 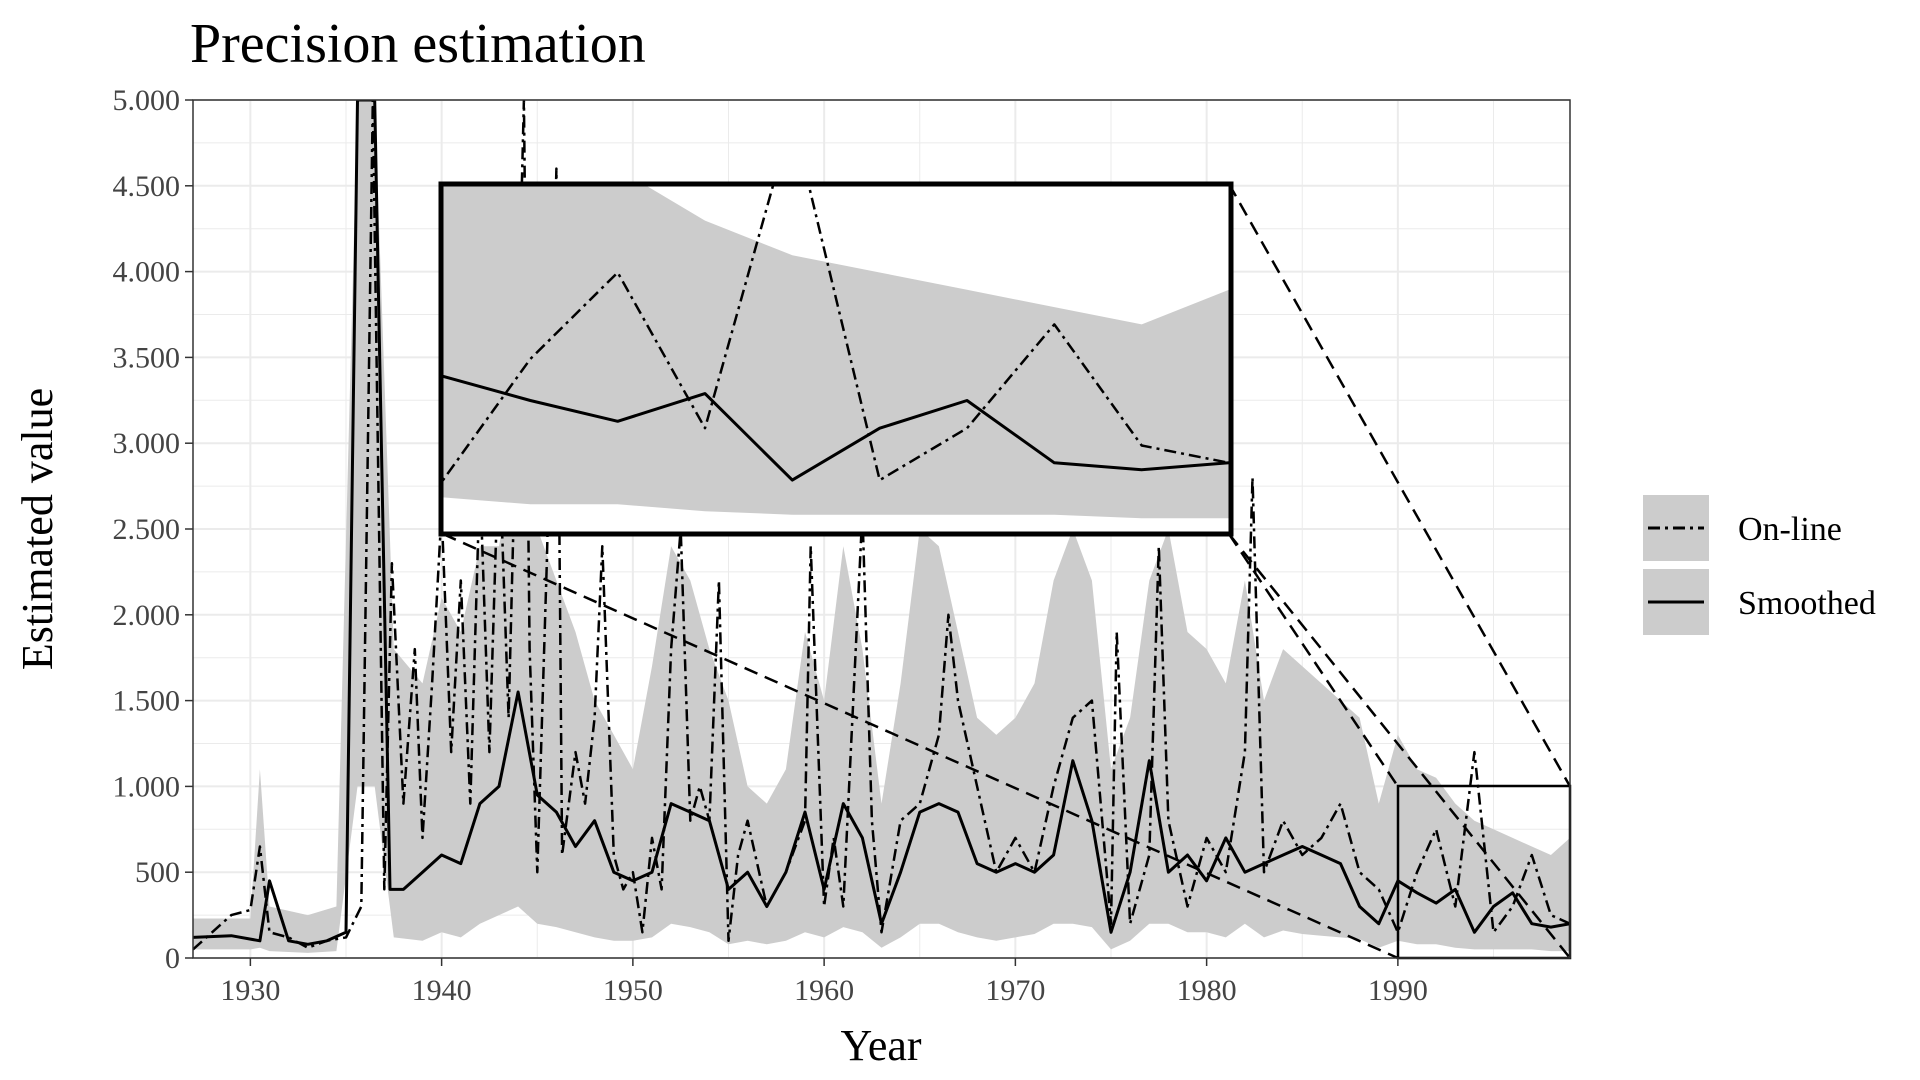 I want to click on y-tick-label: 1.000, so click(x=147, y=786).